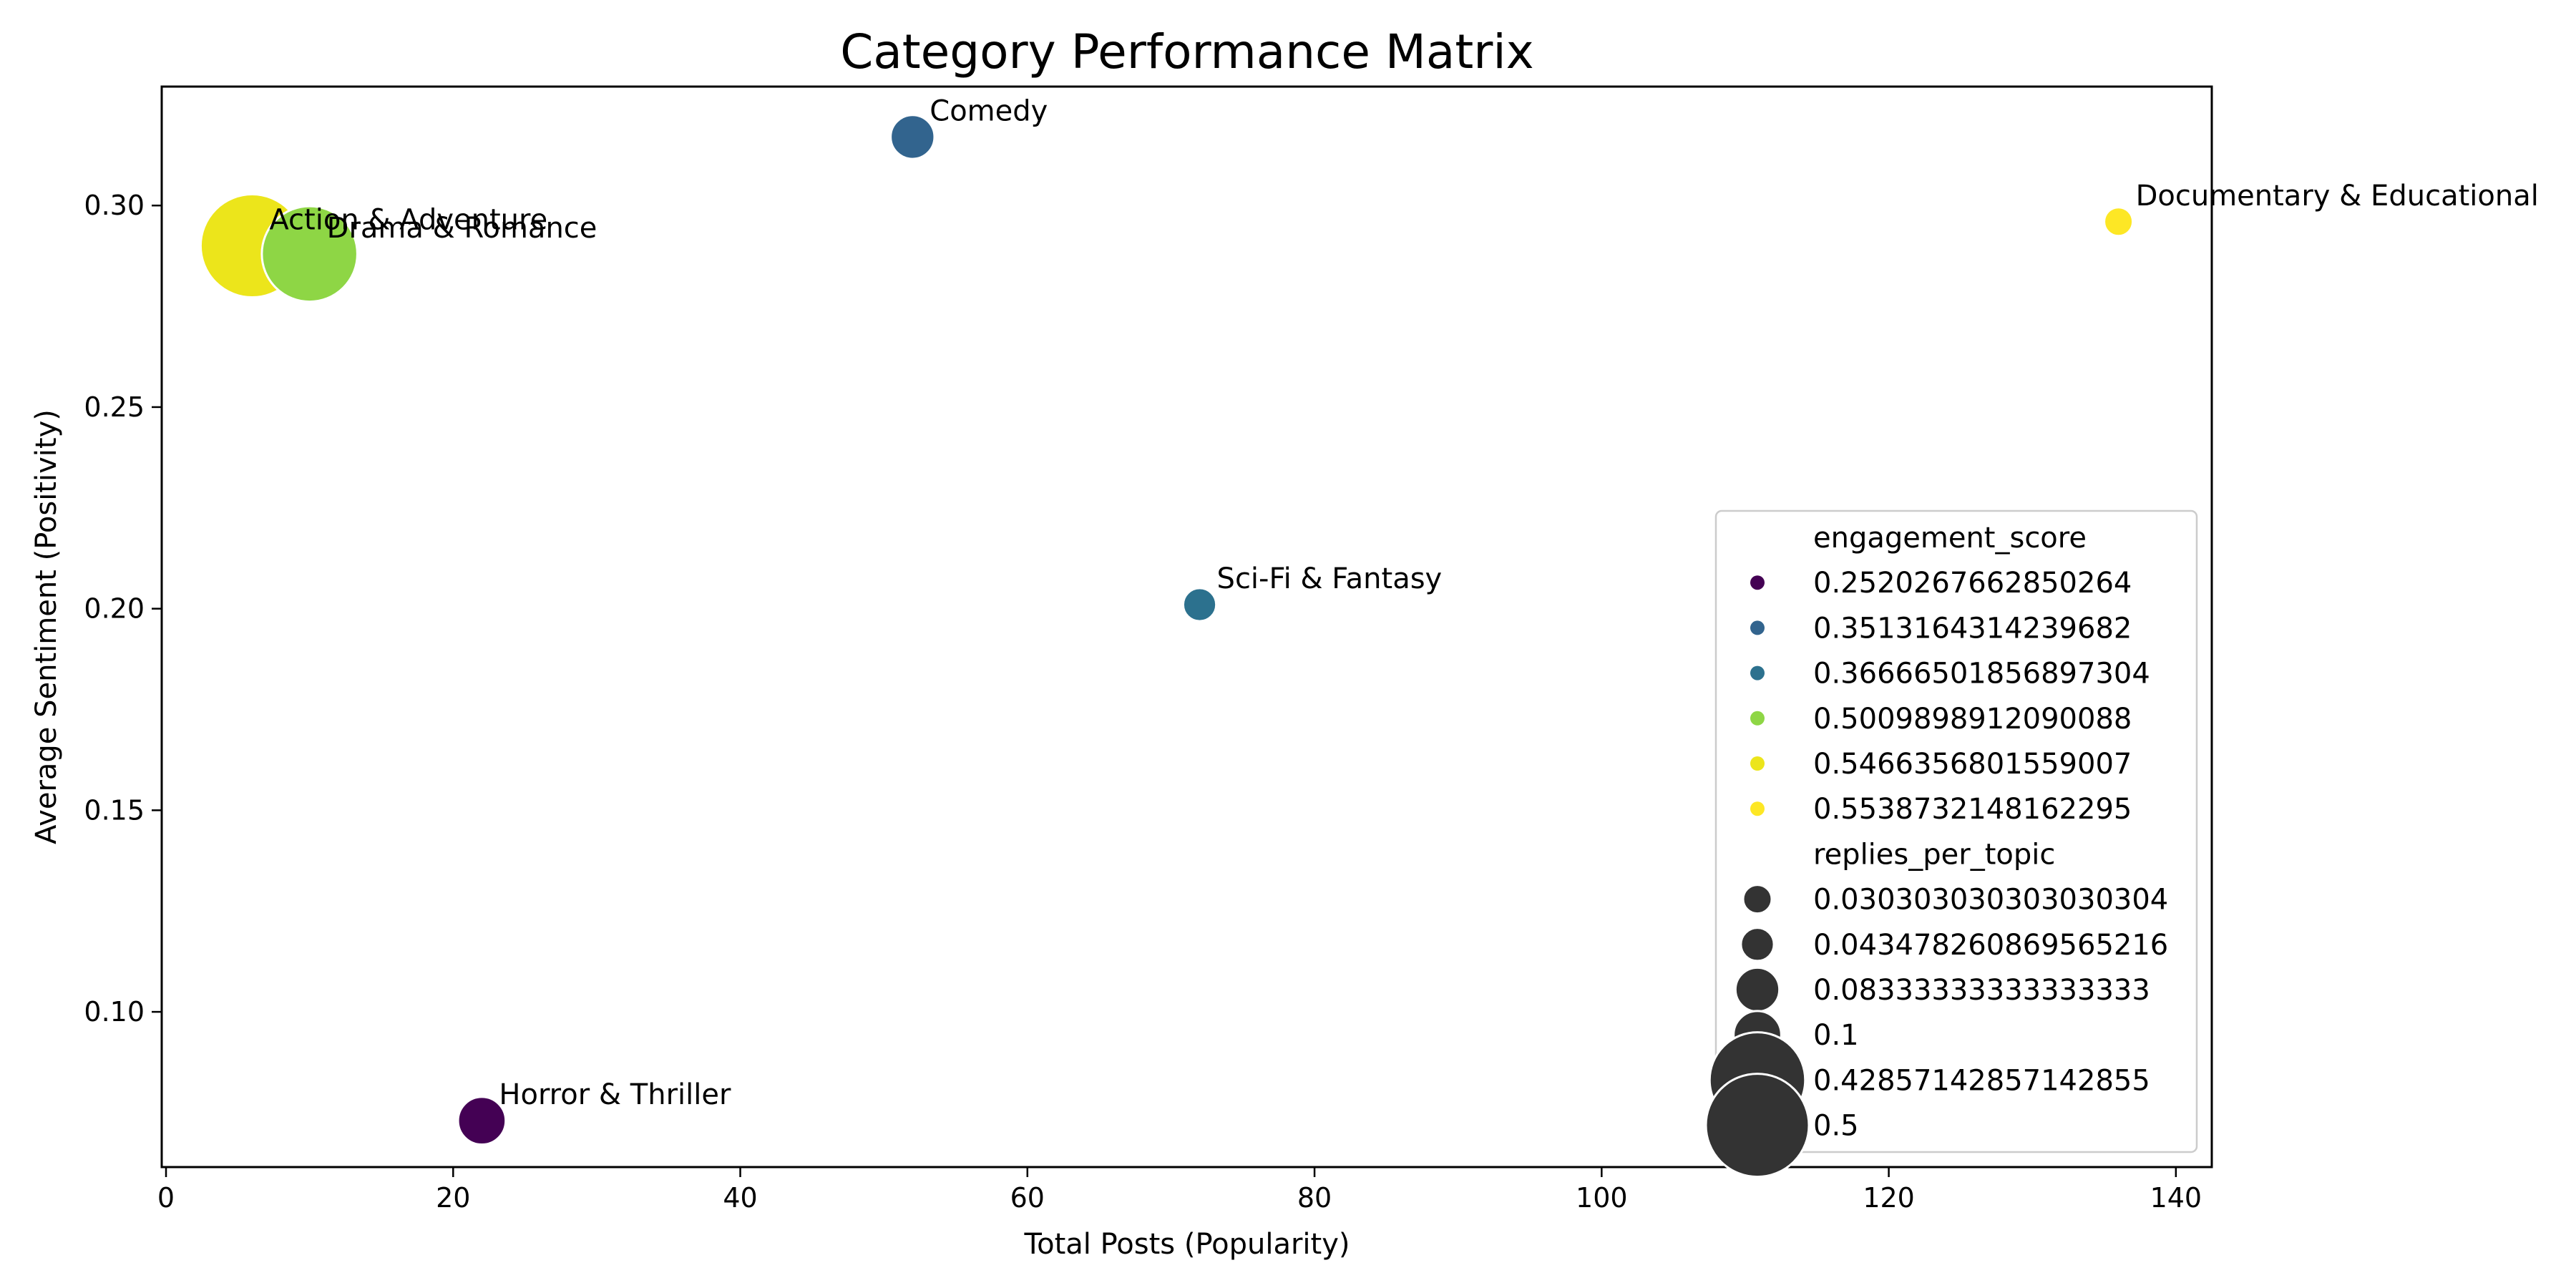 The height and width of the screenshot is (1288, 2576). Describe the element at coordinates (1956, 831) in the screenshot. I see `legend-box` at that location.